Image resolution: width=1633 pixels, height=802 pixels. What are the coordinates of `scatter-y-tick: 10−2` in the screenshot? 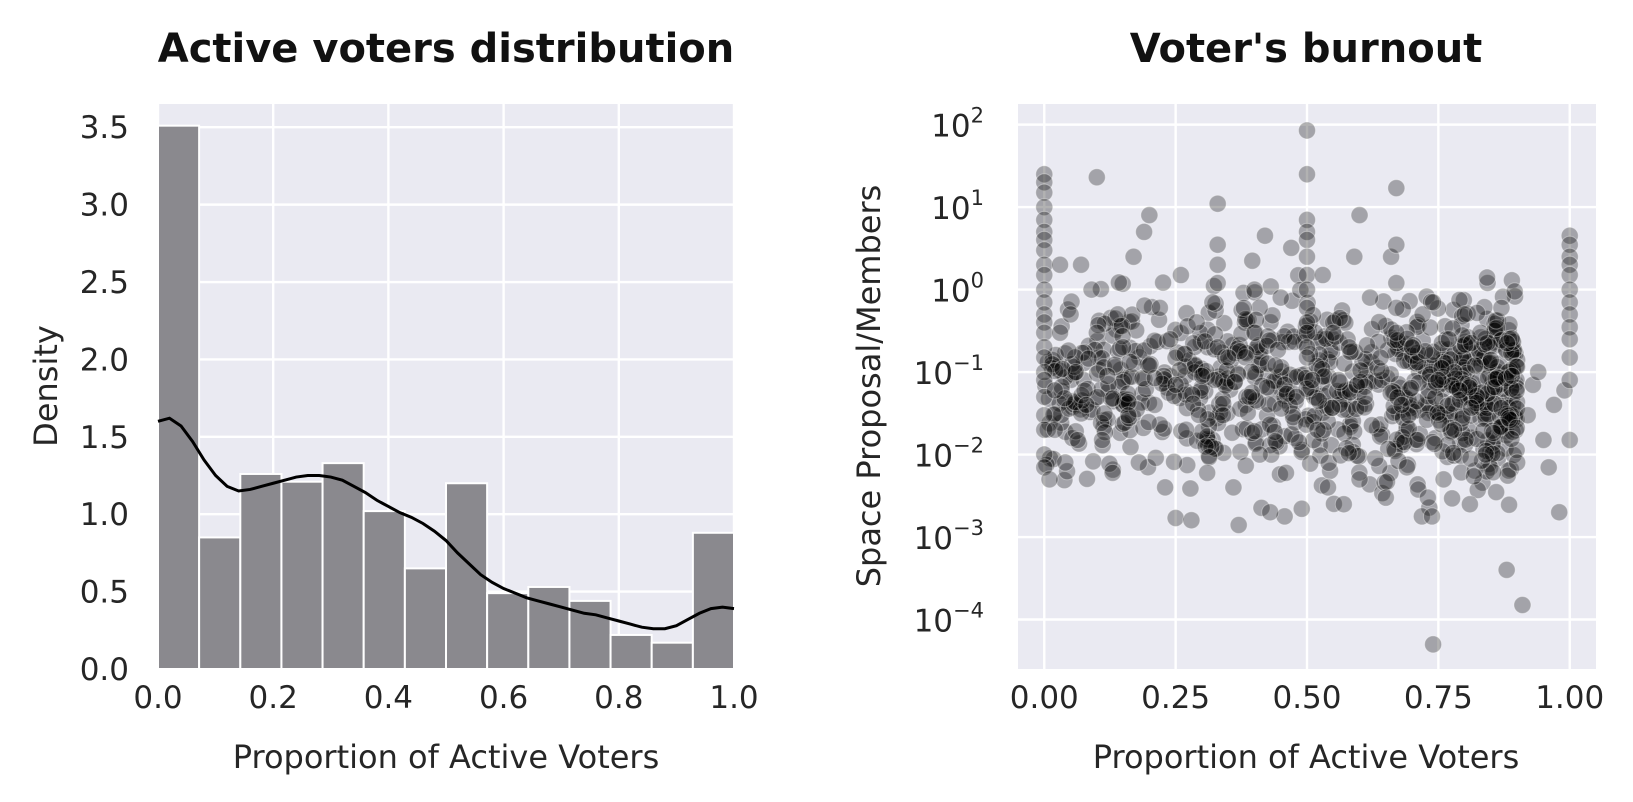 It's located at (949, 454).